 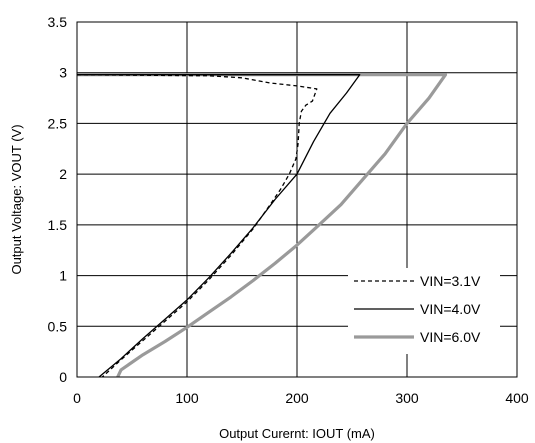 I want to click on x-tick-label: 300, so click(x=407, y=398).